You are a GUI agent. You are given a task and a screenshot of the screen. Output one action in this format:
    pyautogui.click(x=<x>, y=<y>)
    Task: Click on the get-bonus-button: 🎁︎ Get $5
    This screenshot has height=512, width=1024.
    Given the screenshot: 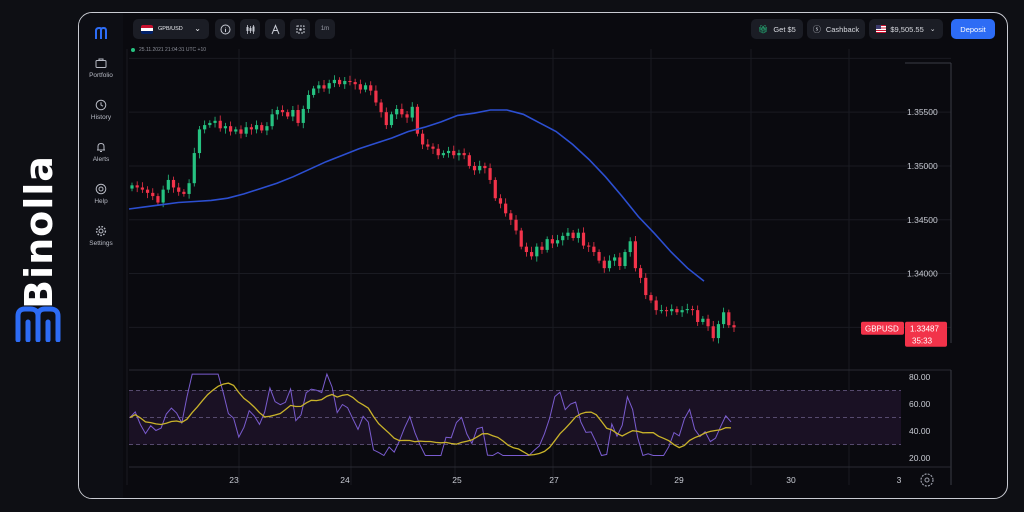 What is the action you would take?
    pyautogui.click(x=777, y=29)
    